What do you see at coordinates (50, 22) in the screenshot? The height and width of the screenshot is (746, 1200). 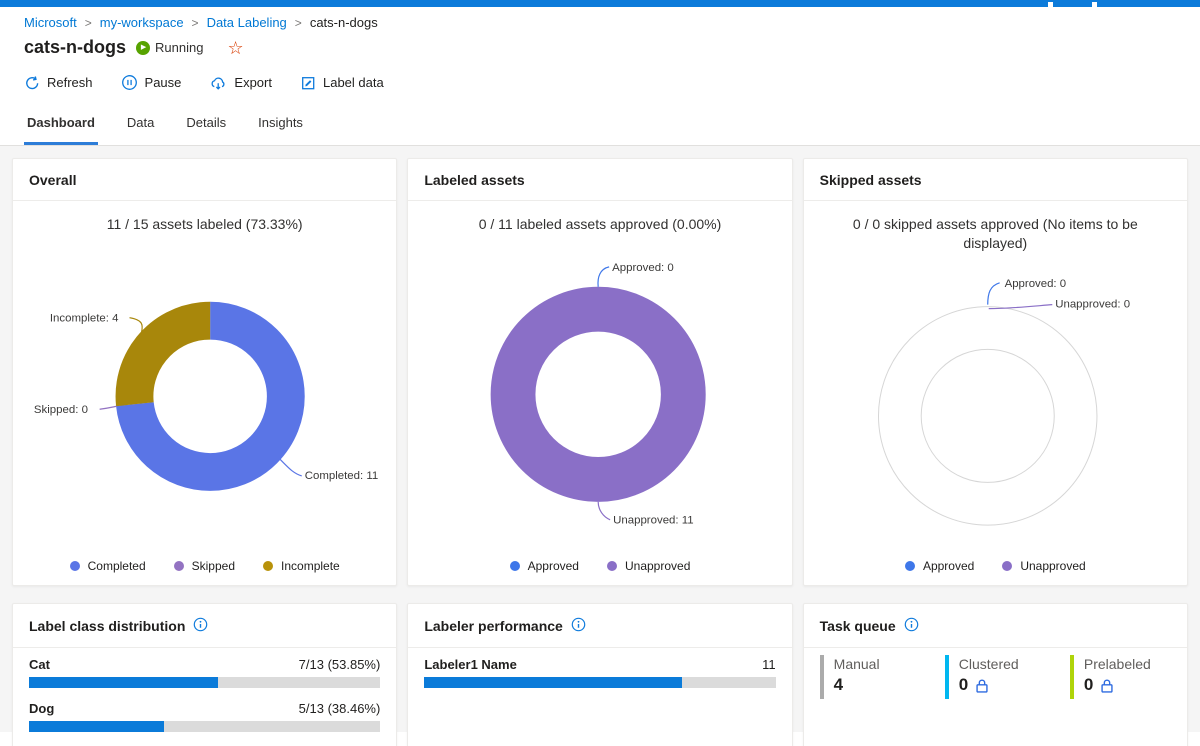 I see `breadcrumb-microsoft: Microsoft` at bounding box center [50, 22].